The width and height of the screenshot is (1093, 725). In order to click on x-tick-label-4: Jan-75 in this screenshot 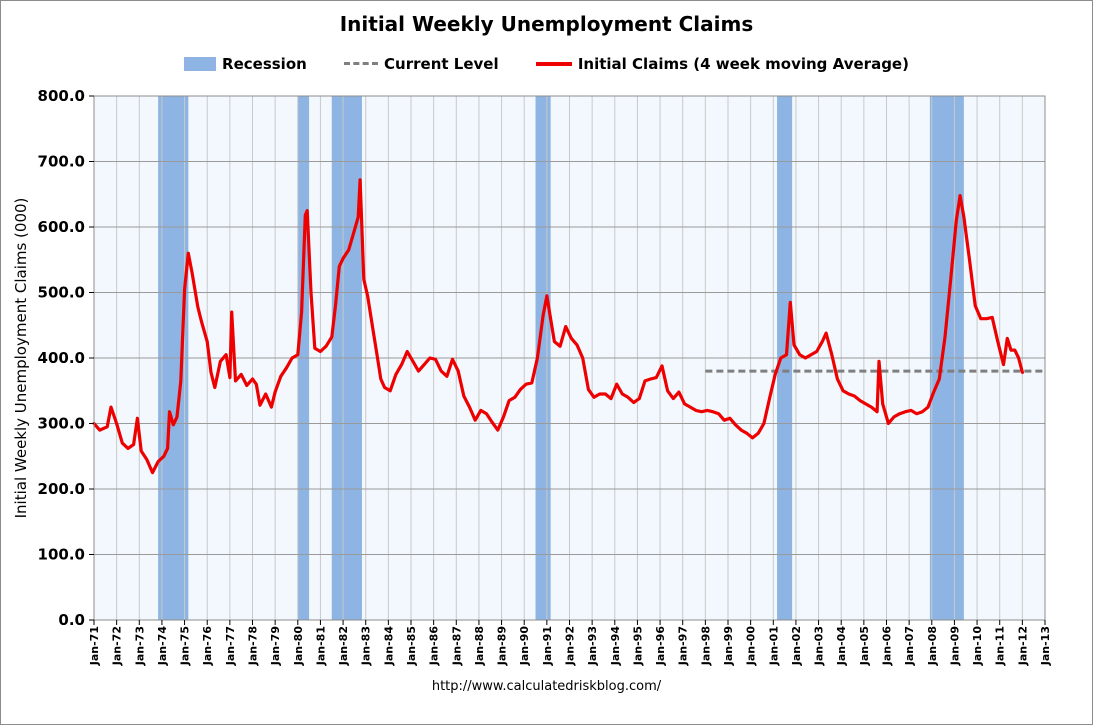, I will do `click(185, 646)`.